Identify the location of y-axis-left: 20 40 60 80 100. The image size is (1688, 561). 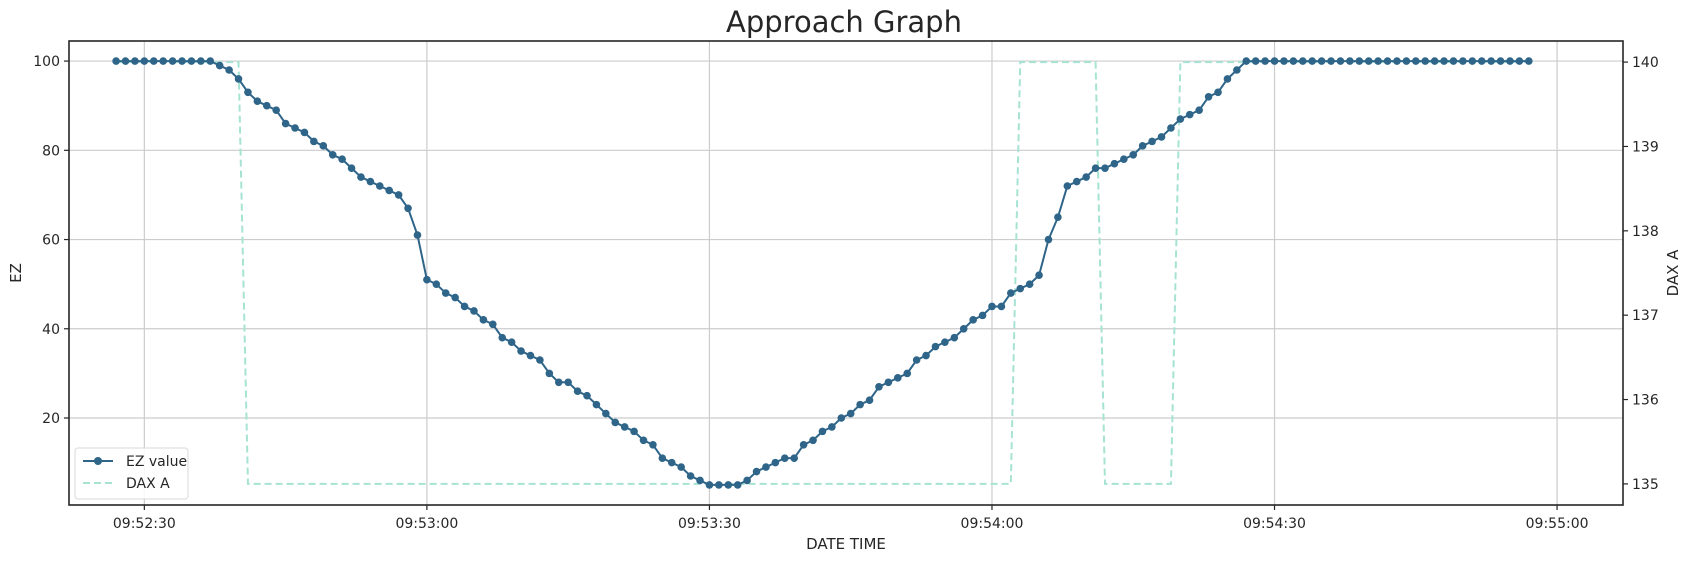
(51, 240).